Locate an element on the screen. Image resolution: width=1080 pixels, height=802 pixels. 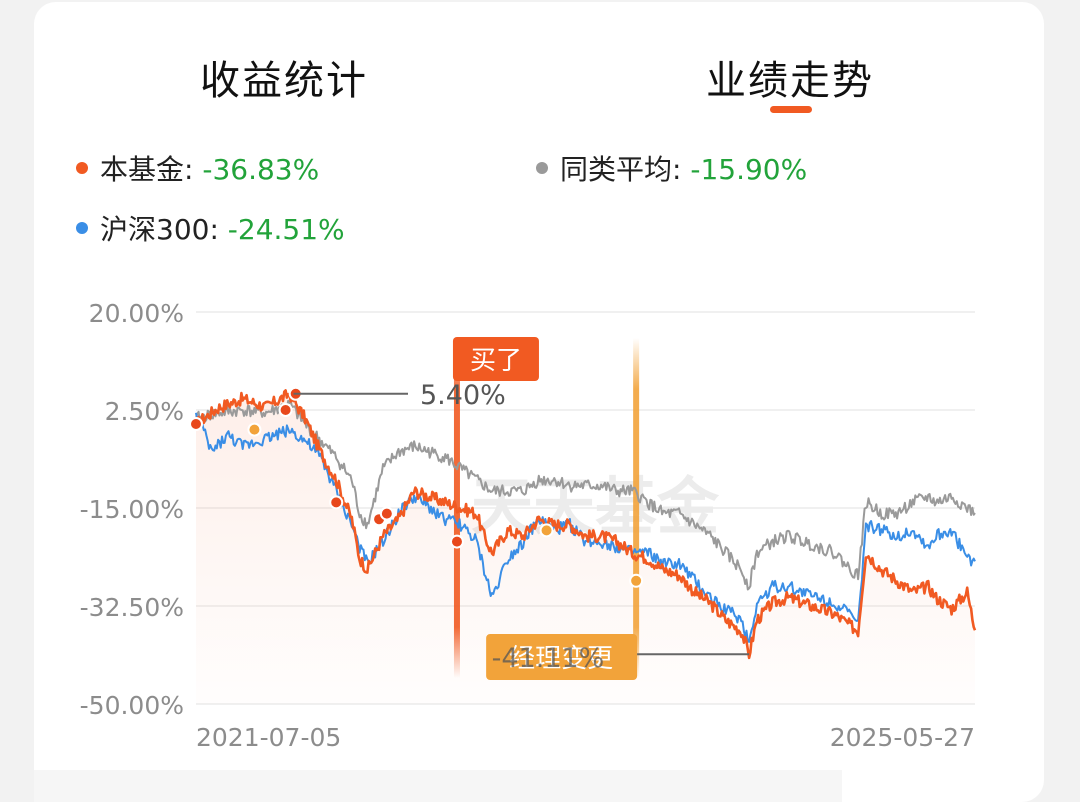
legend-fund-value: -36.83% is located at coordinates (261, 169).